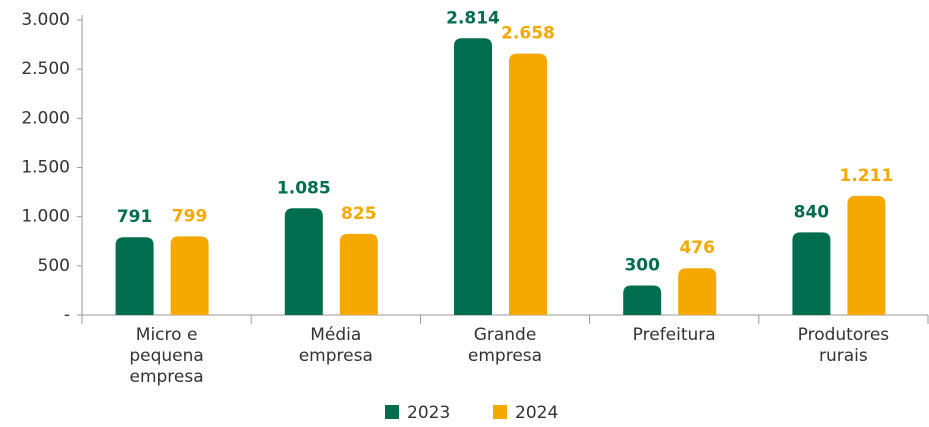 The image size is (929, 427). What do you see at coordinates (54, 266) in the screenshot?
I see `y-tick-label: 500` at bounding box center [54, 266].